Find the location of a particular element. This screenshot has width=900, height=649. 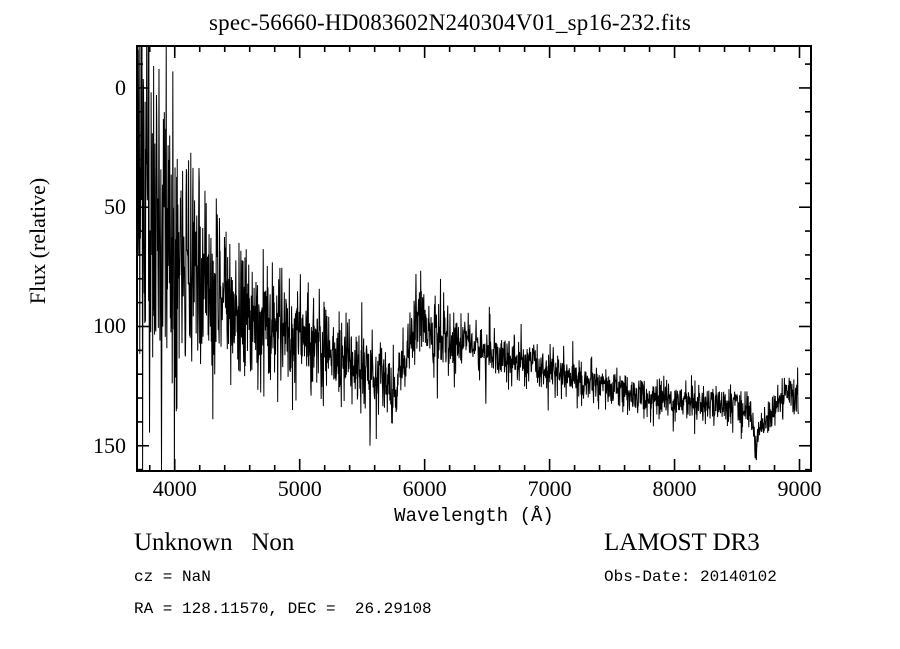

y-axis-title: Flux (relative) is located at coordinates (37, 241).